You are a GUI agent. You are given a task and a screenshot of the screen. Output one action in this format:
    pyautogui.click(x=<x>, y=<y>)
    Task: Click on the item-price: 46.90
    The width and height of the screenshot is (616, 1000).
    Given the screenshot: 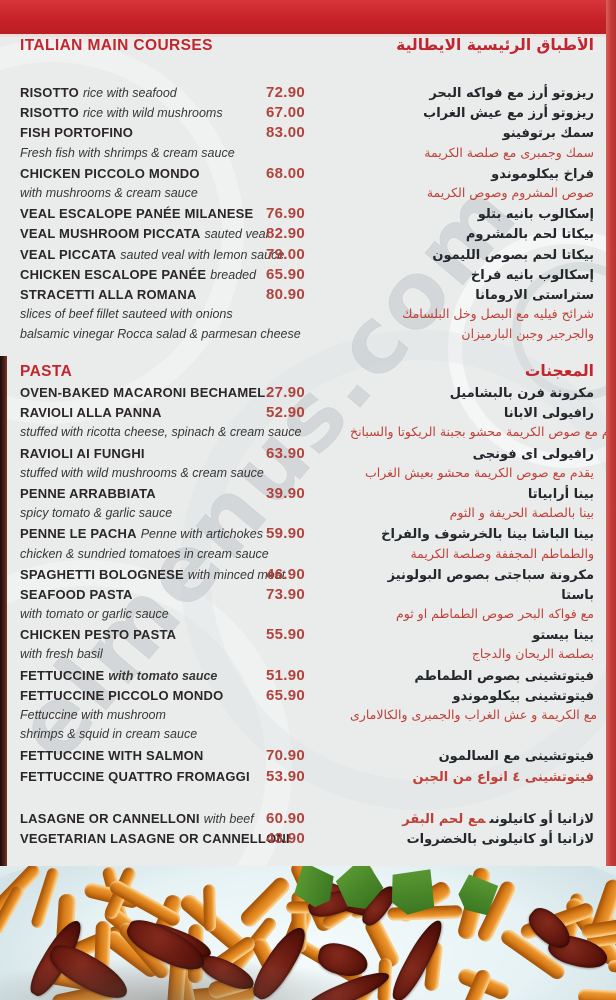 What is the action you would take?
    pyautogui.click(x=286, y=574)
    